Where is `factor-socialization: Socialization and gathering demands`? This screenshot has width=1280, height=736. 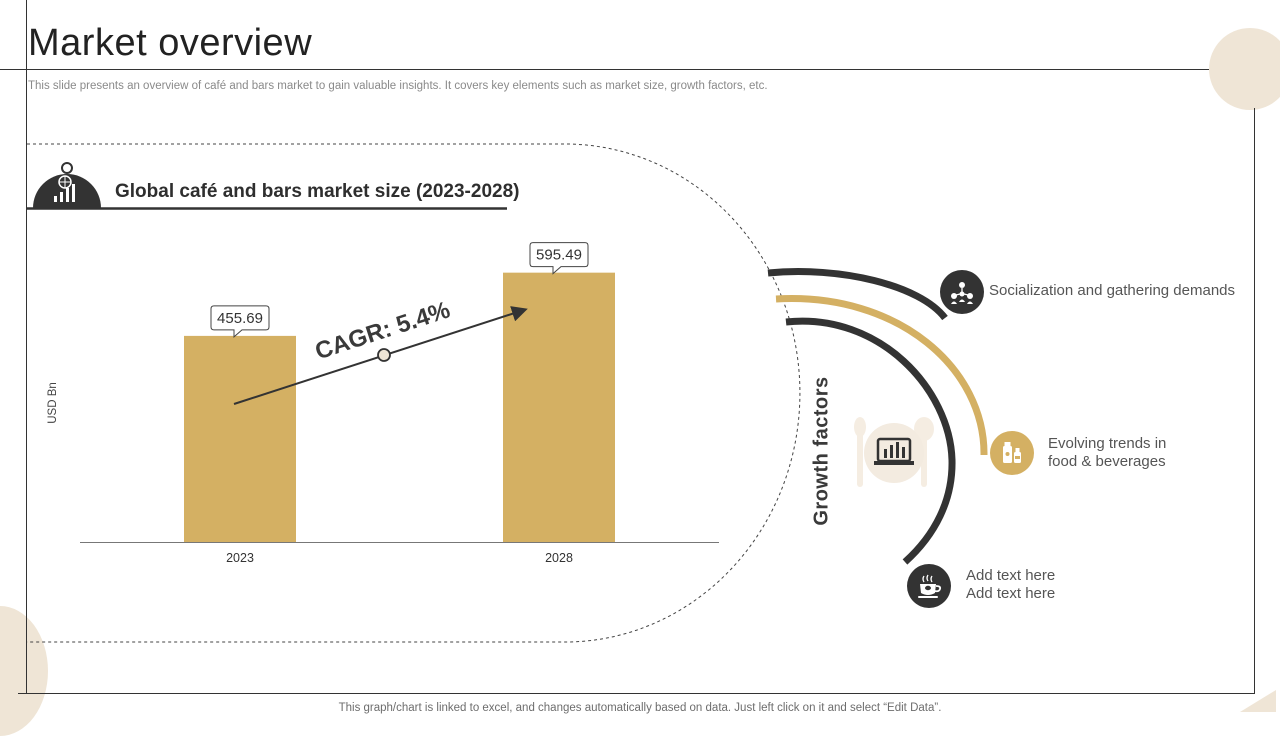 factor-socialization: Socialization and gathering demands is located at coordinates (1112, 290).